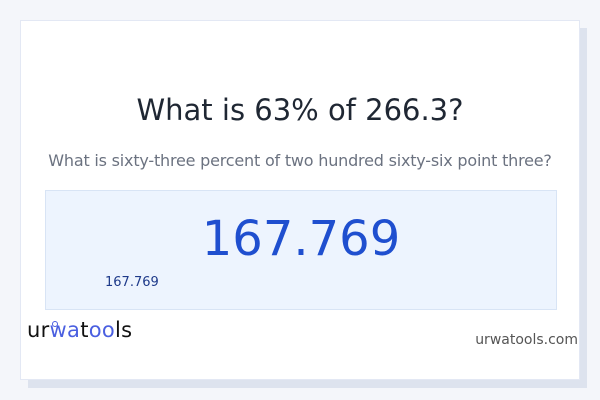 This screenshot has height=400, width=600. I want to click on site-url: urwatools.com, so click(526, 340).